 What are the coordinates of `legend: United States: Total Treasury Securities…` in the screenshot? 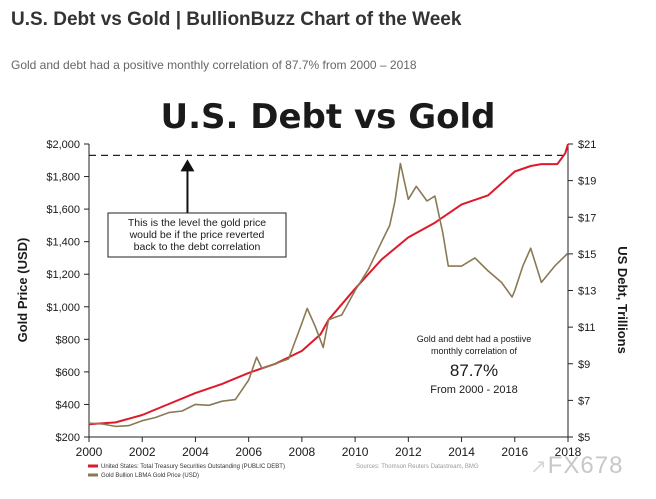 It's located at (283, 471).